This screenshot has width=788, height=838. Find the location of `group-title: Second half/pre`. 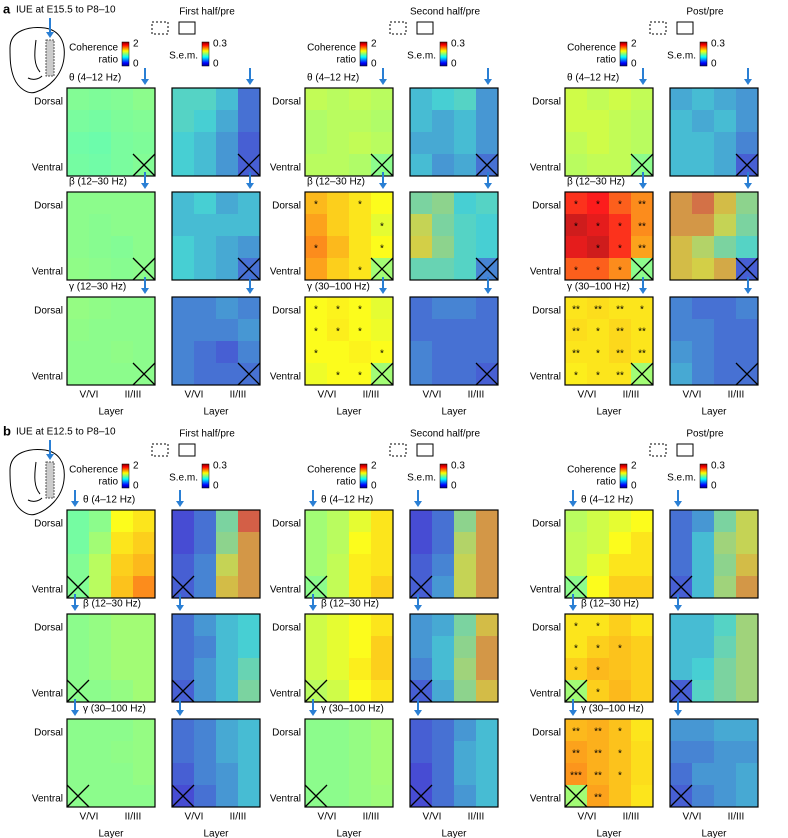

group-title: Second half/pre is located at coordinates (445, 434).